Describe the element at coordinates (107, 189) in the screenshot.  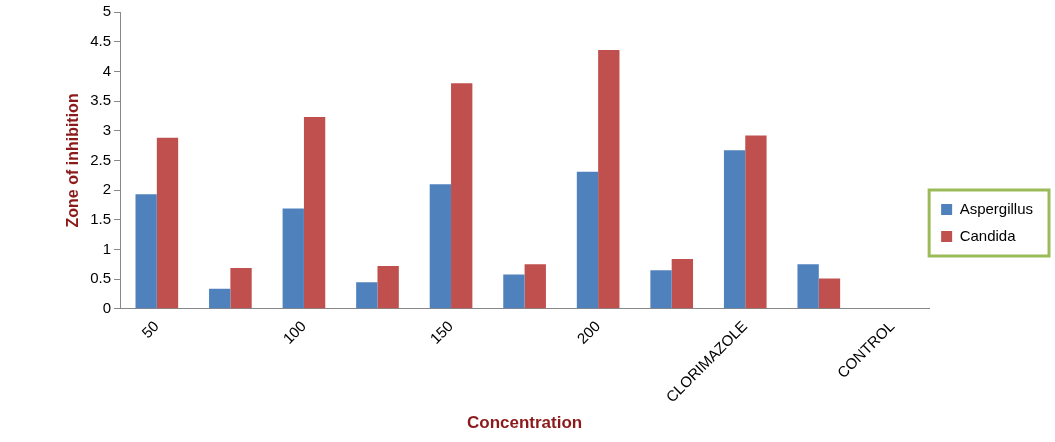
I see `y-tick-label: 2` at that location.